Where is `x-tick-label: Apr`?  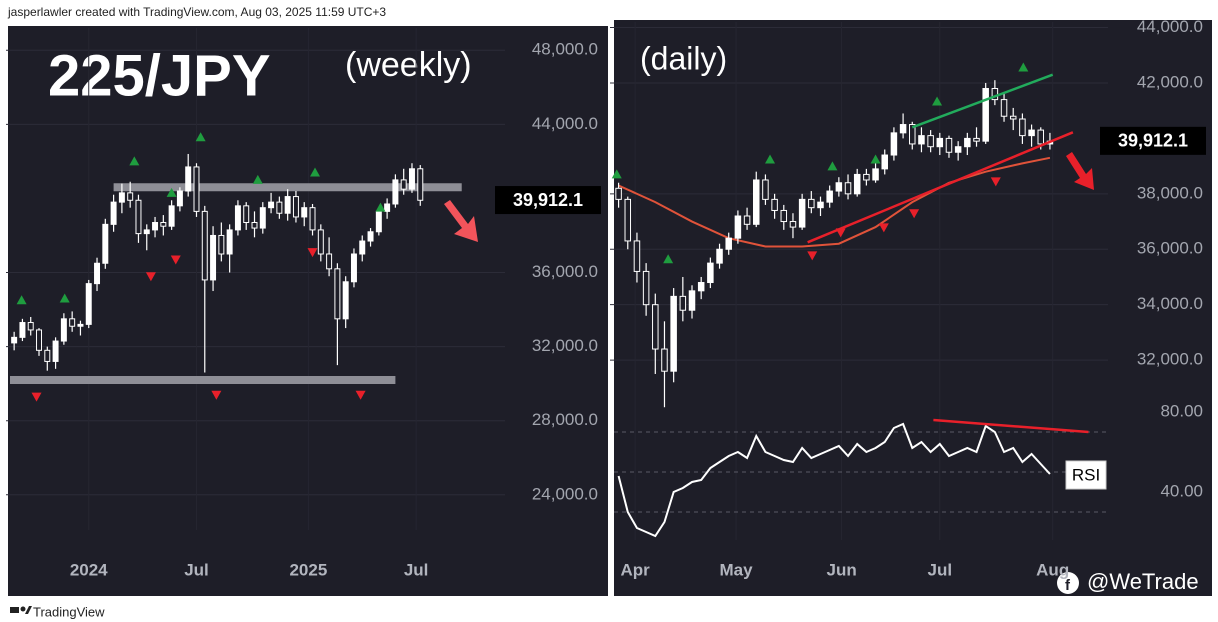 x-tick-label: Apr is located at coordinates (635, 569).